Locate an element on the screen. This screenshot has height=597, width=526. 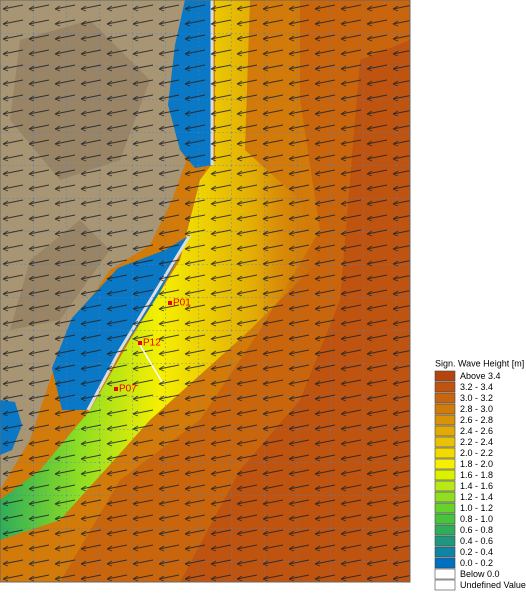
legend-label: 1.0 - 1.2 is located at coordinates (476, 508).